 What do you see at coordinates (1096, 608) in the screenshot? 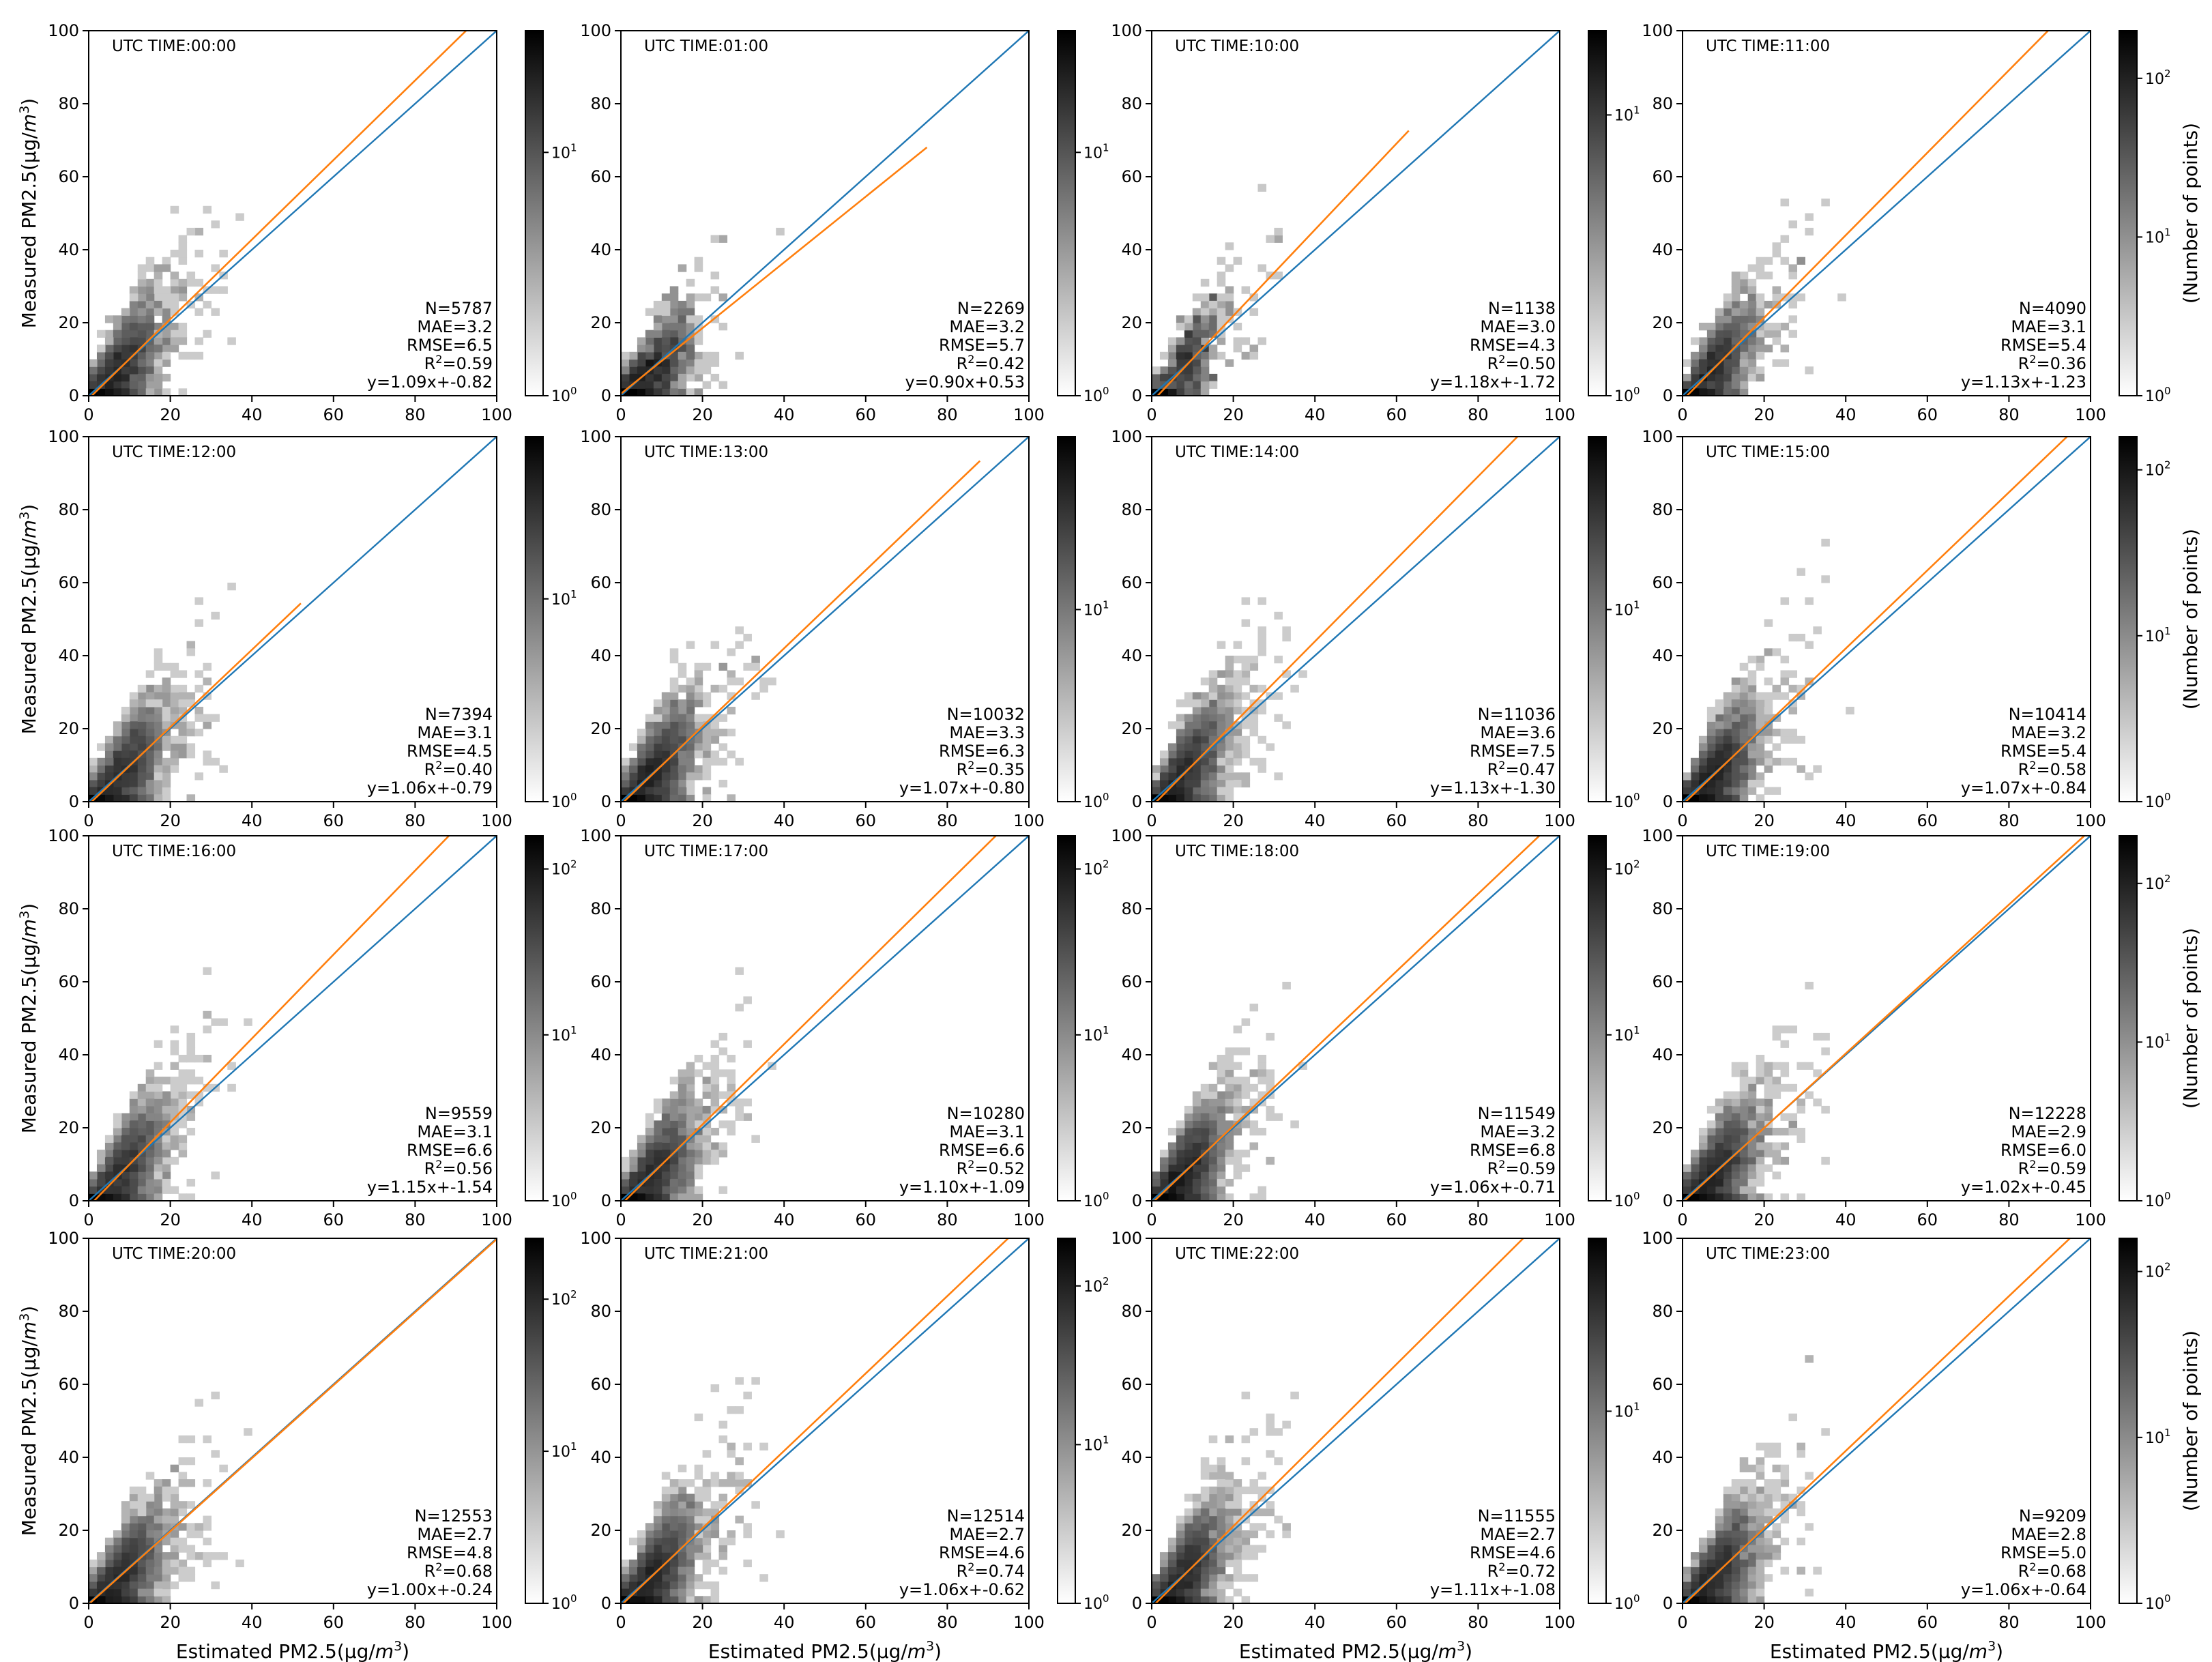
I see `colorbar-tick-label: 101` at bounding box center [1096, 608].